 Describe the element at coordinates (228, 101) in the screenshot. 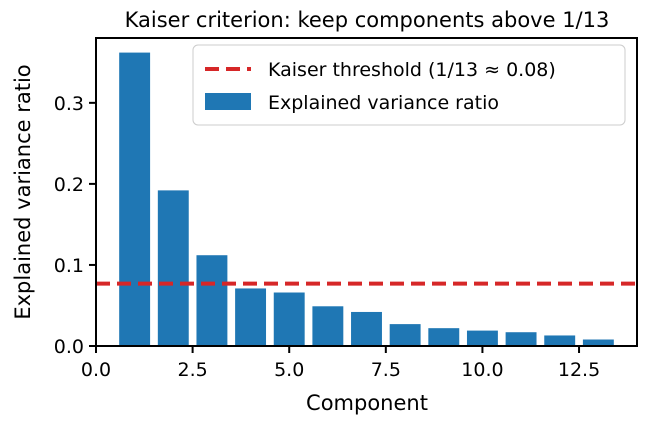

I see `legend-bar-swatch` at that location.